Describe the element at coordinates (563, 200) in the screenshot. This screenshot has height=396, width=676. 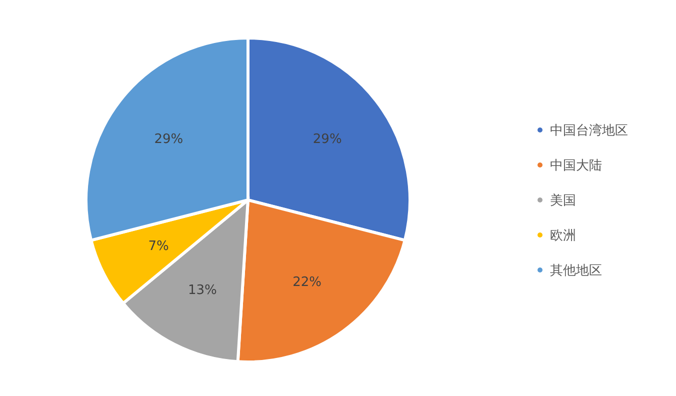
I see `legend-label: 美国` at that location.